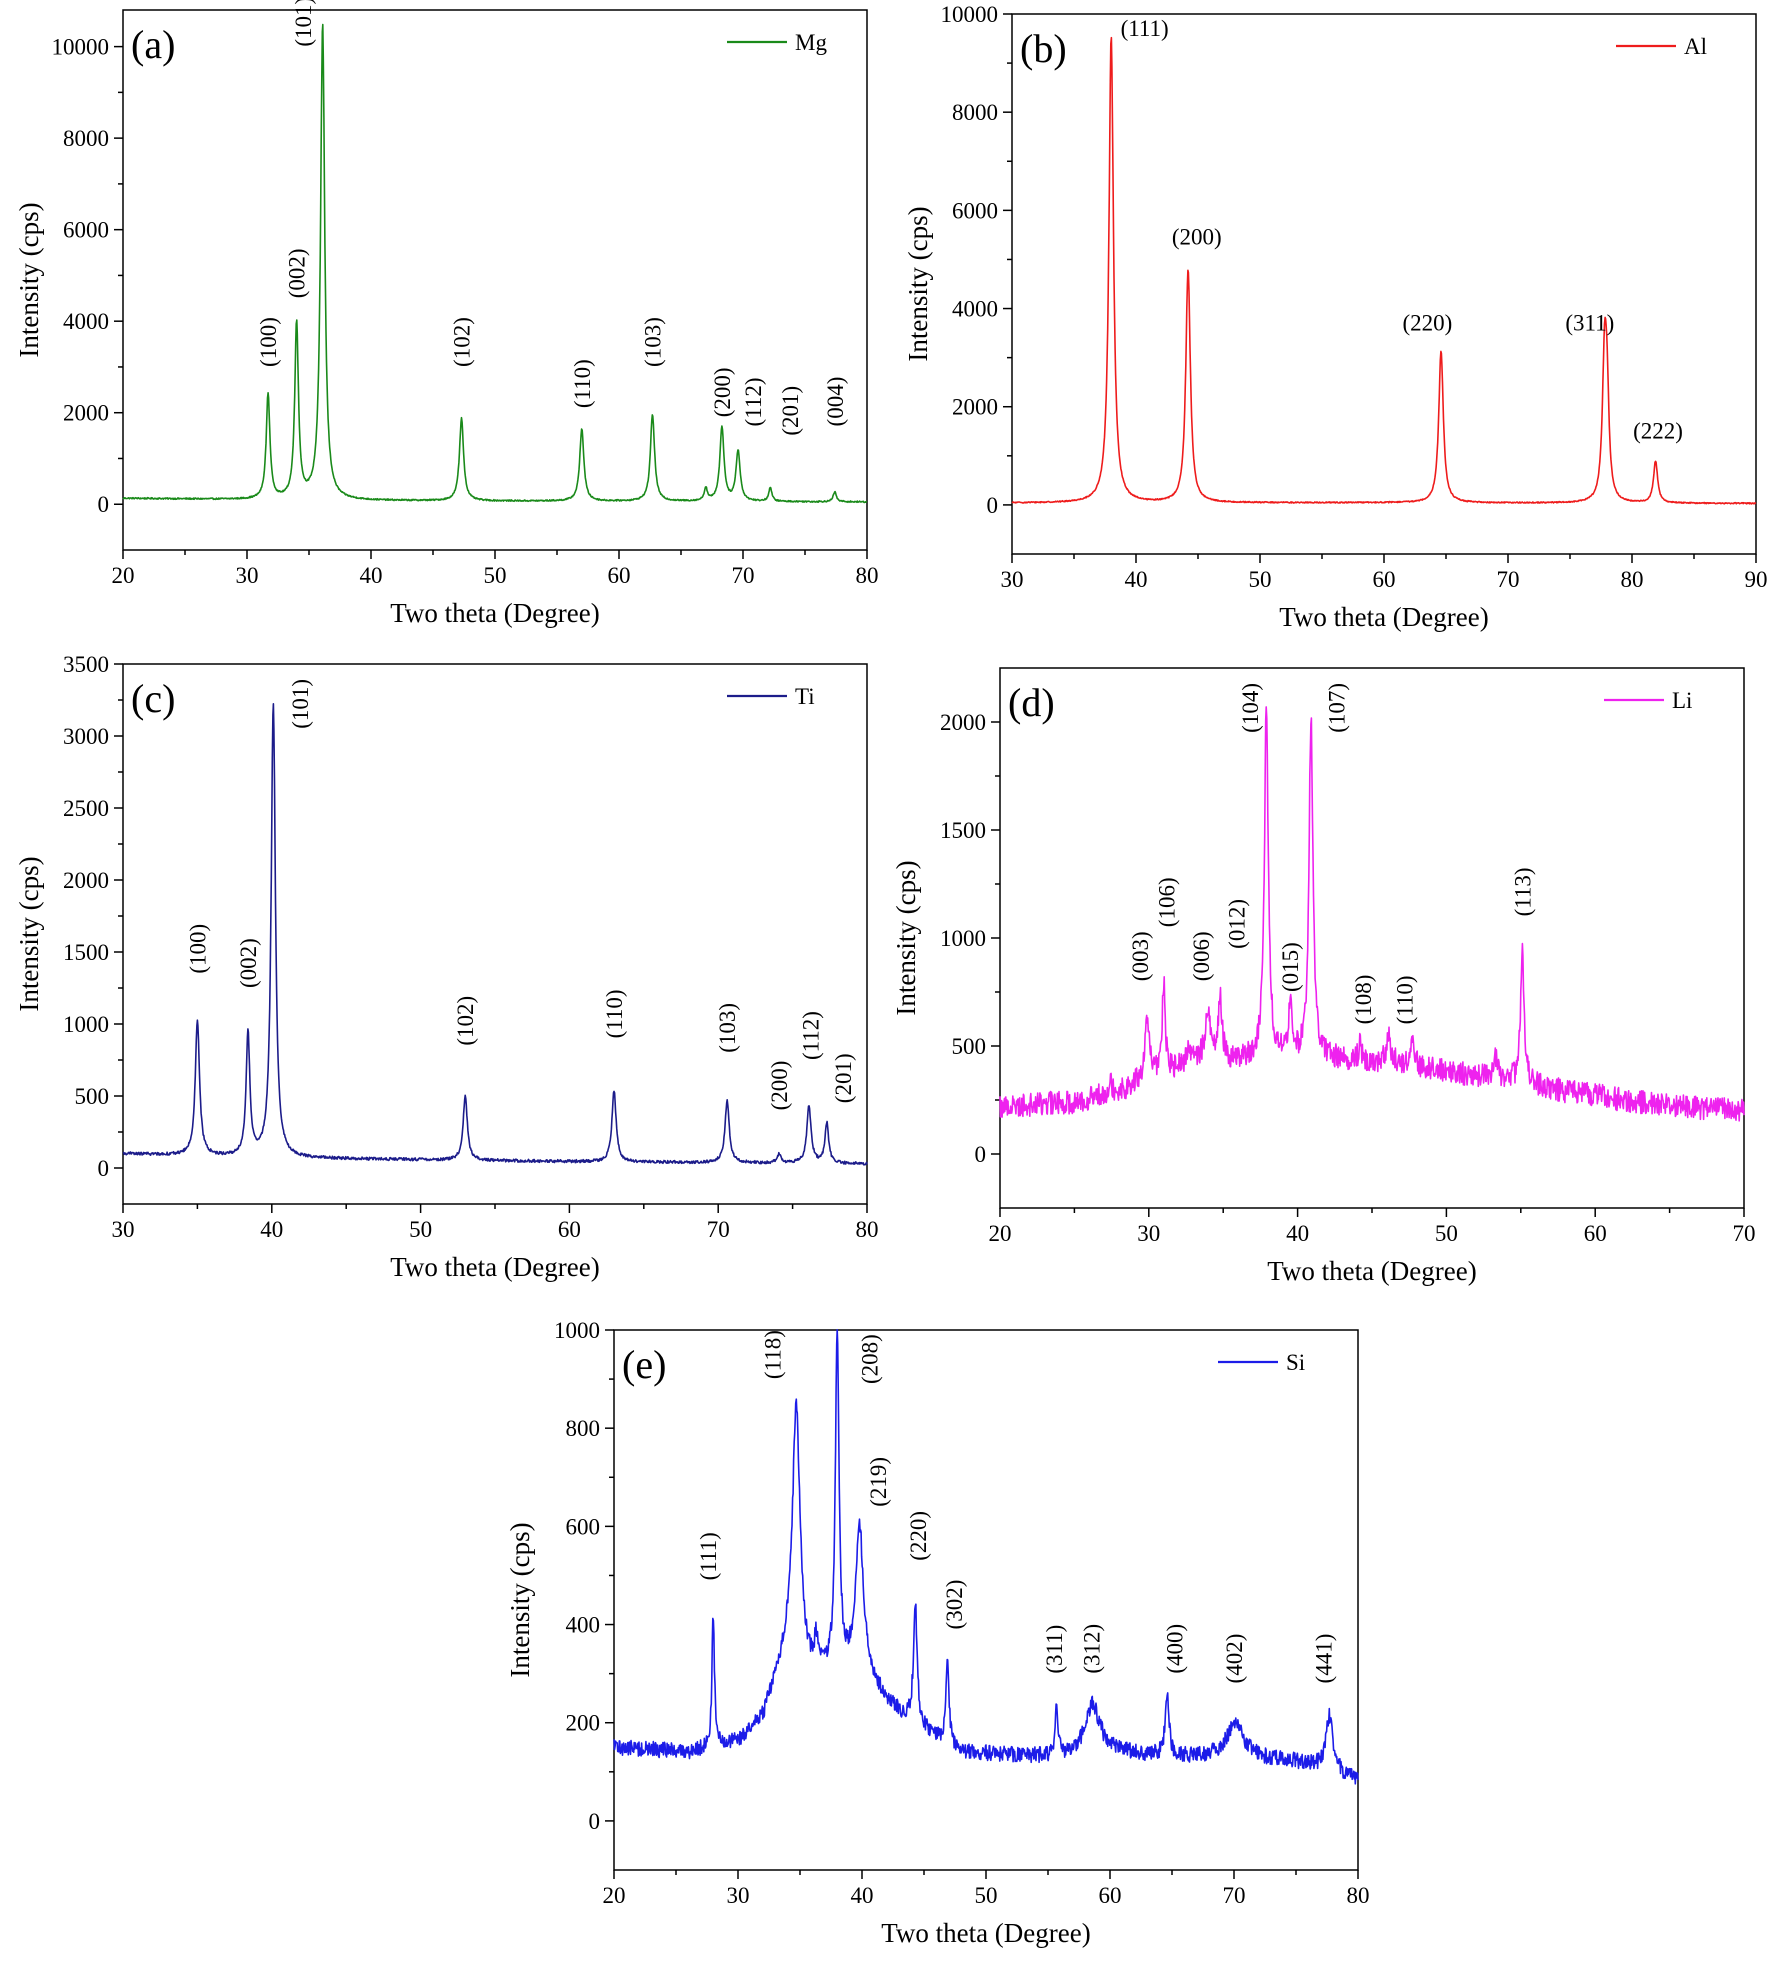 The width and height of the screenshot is (1775, 1977). I want to click on panel-label: (e), so click(644, 1364).